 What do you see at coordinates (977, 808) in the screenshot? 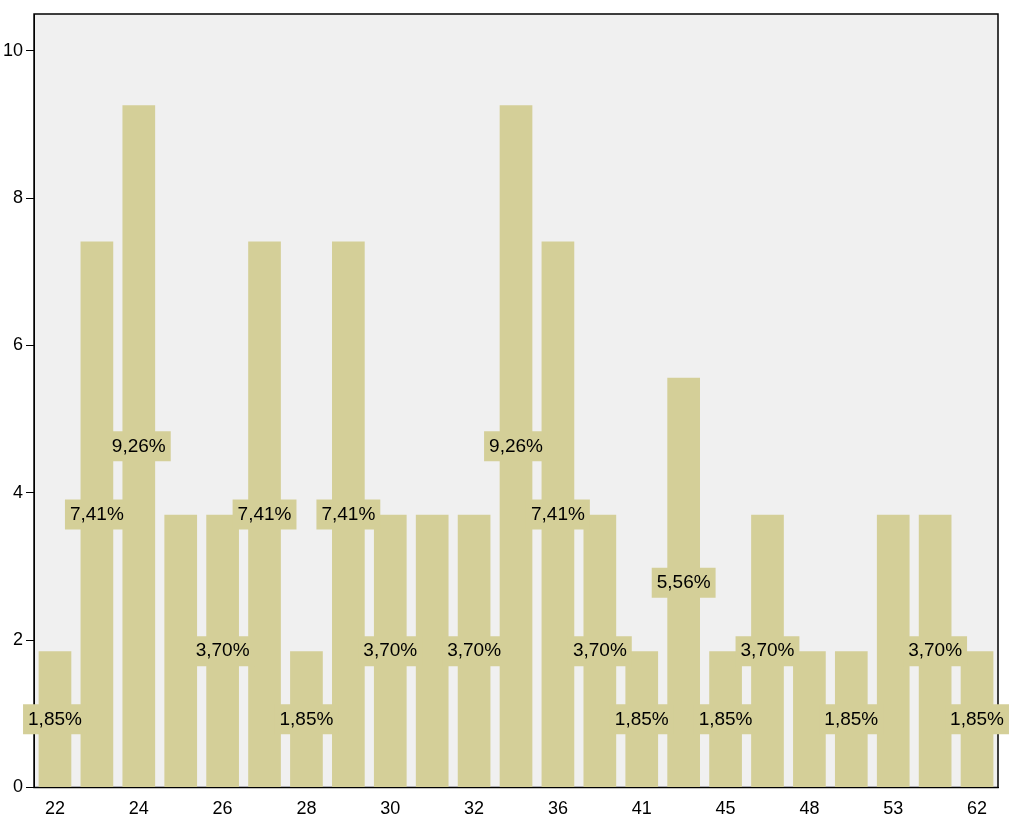
I see `x-tick-label: 62` at bounding box center [977, 808].